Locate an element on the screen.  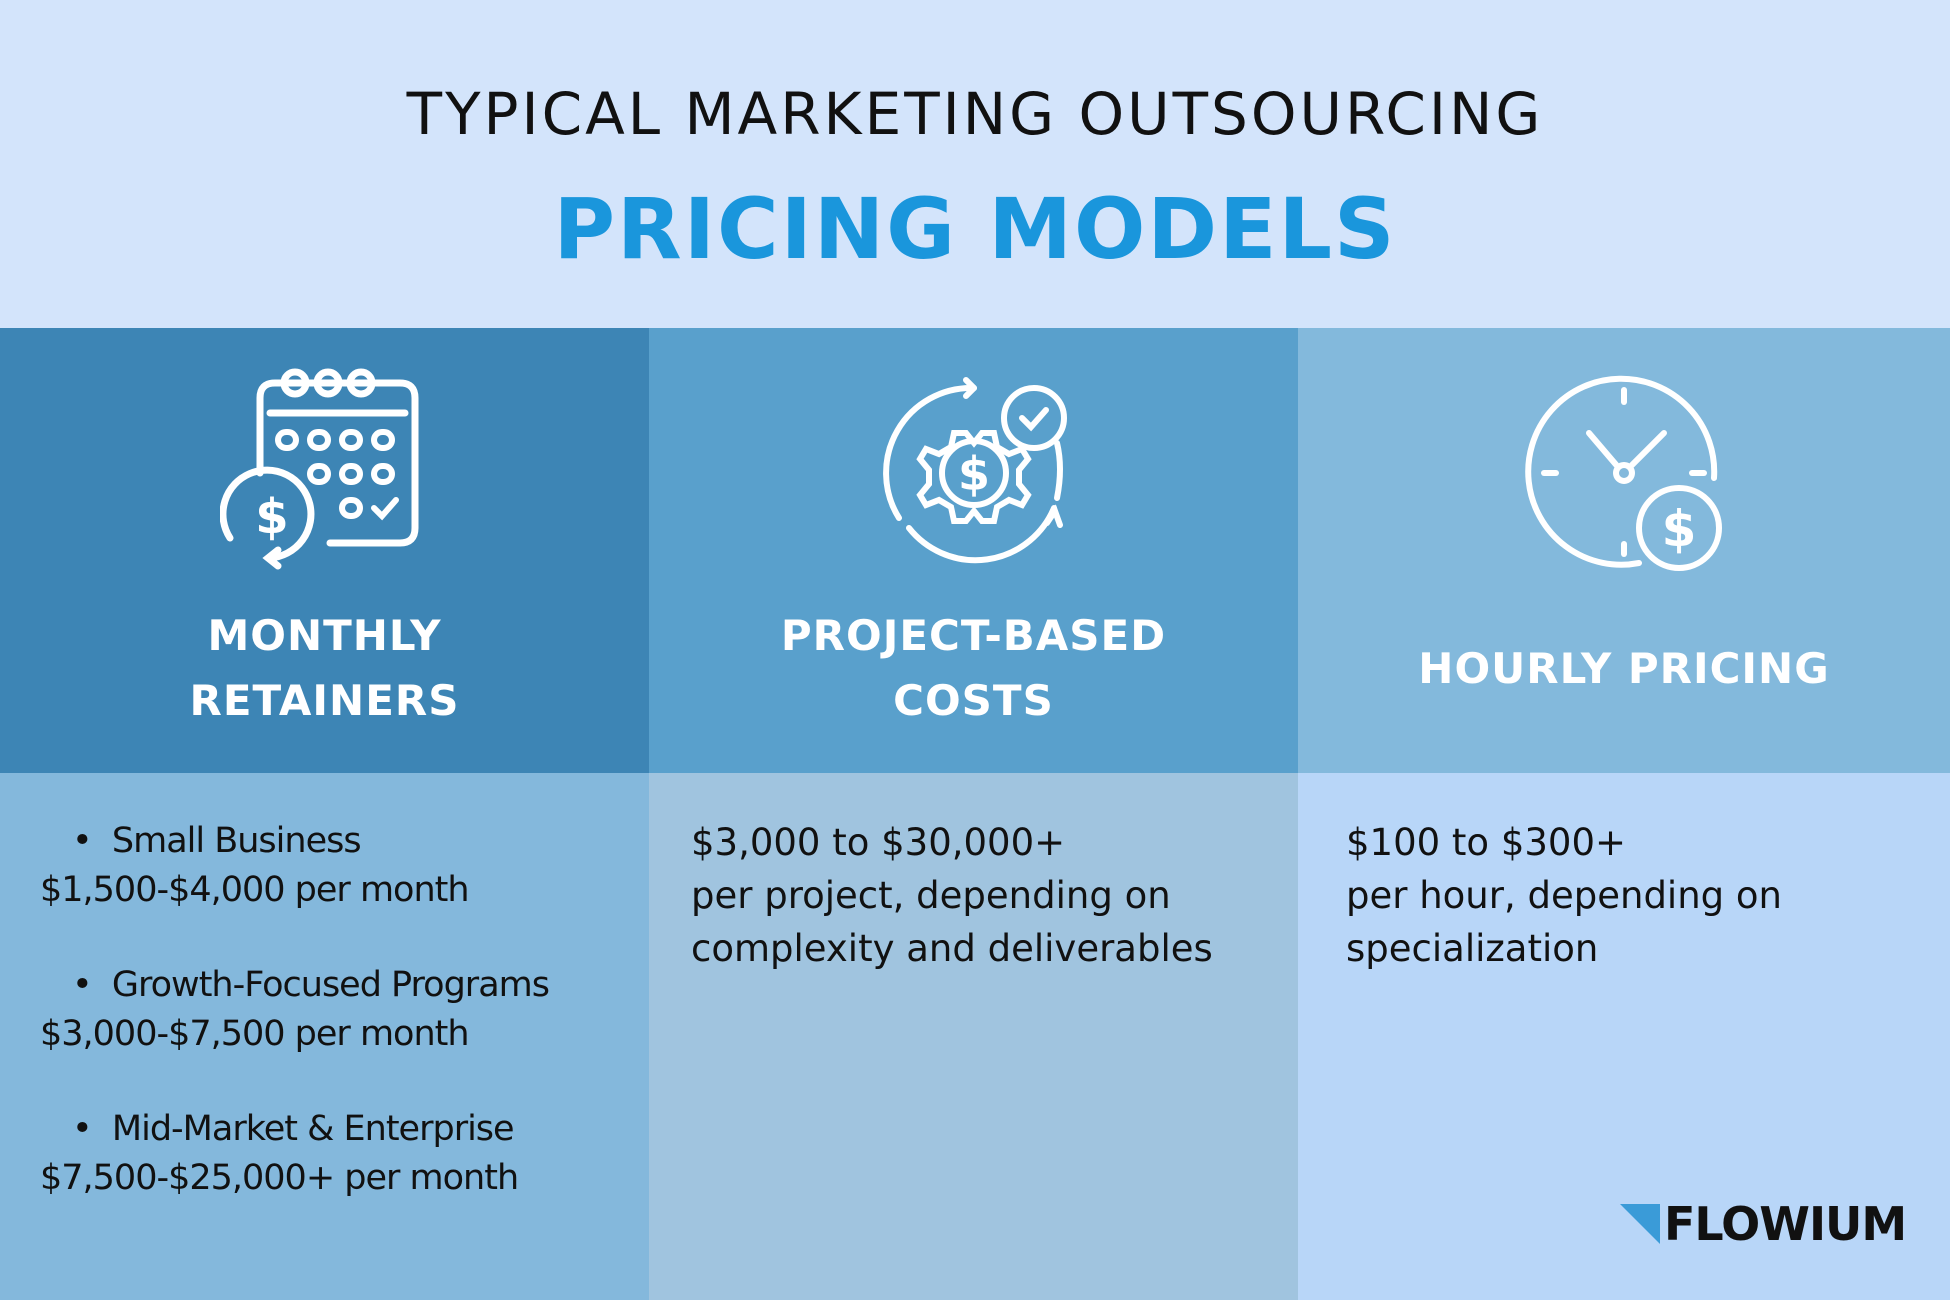
clock-dollar-icon: $ is located at coordinates (1623, 473).